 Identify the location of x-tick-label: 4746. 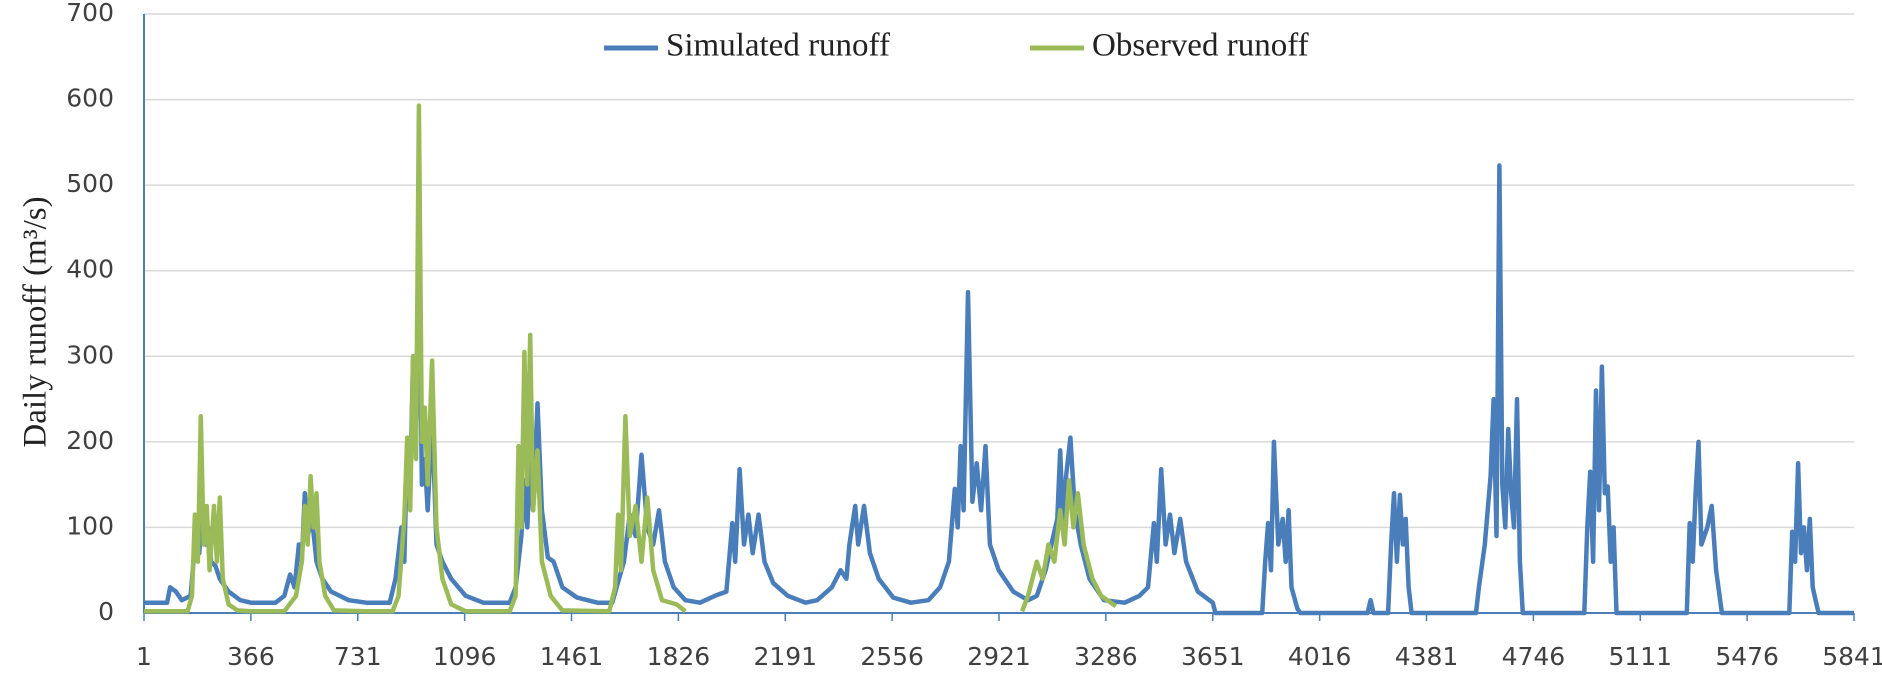
(1534, 656).